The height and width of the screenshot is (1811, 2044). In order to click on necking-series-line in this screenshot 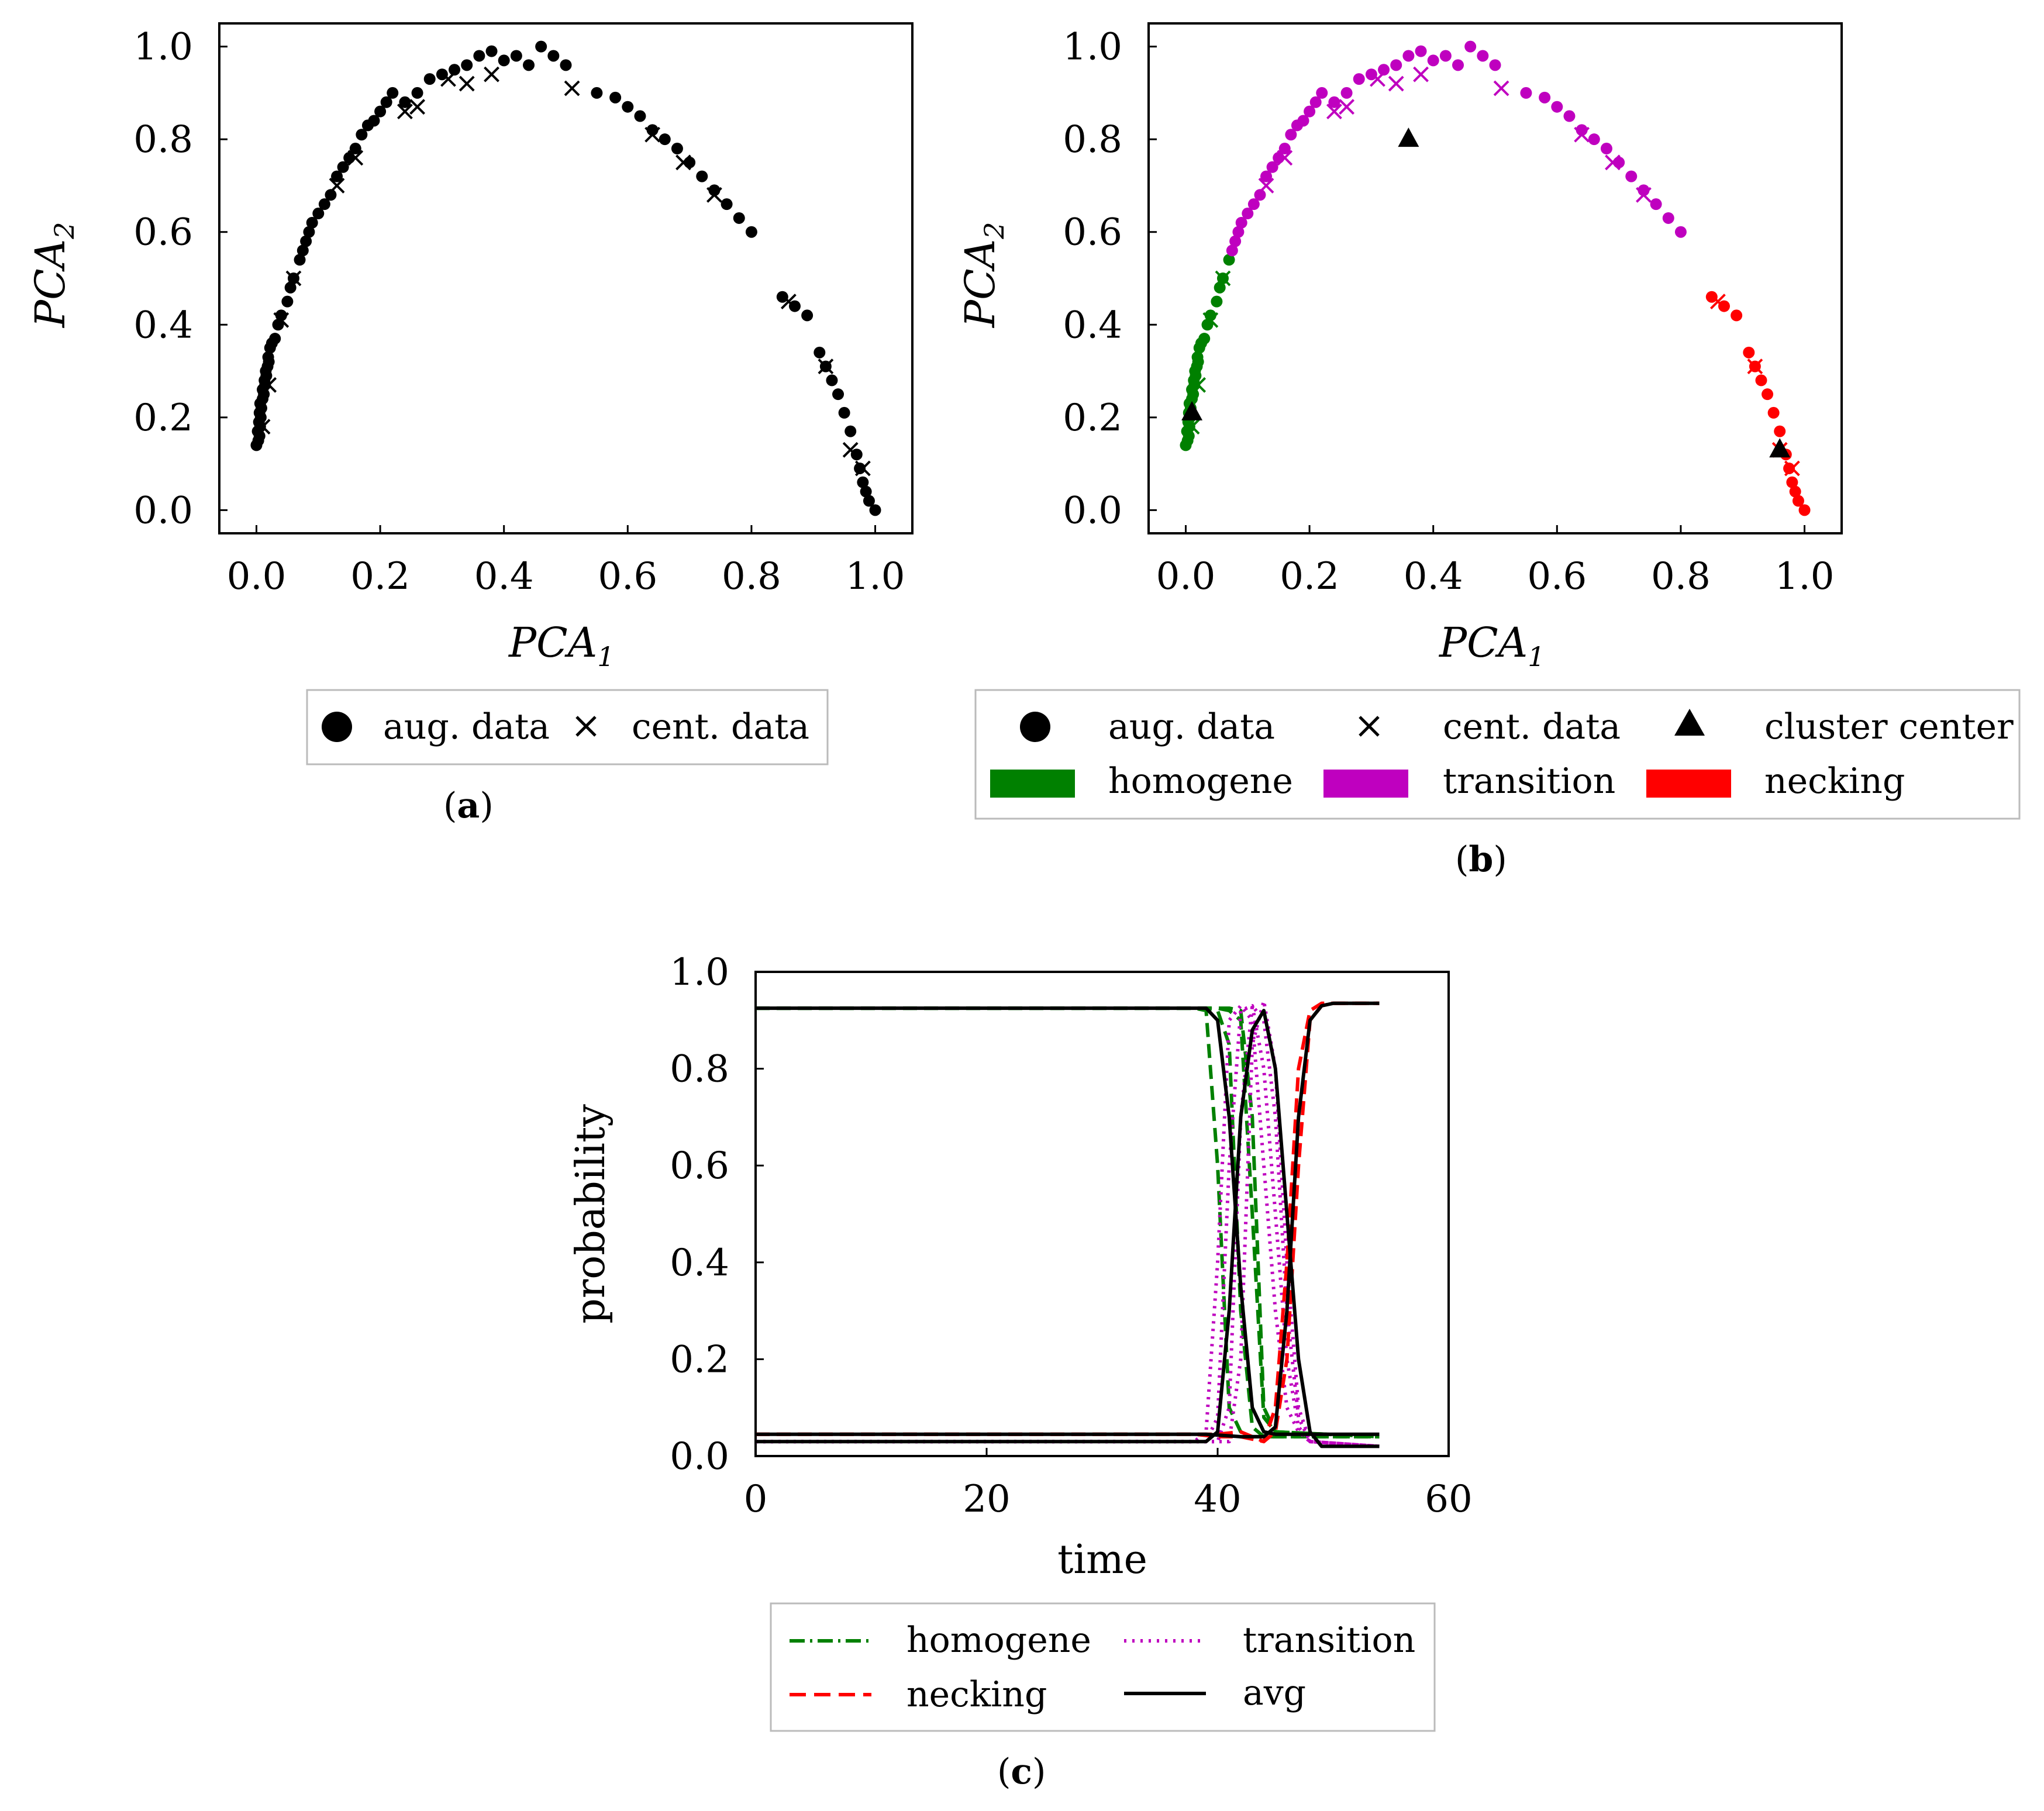, I will do `click(1068, 1222)`.